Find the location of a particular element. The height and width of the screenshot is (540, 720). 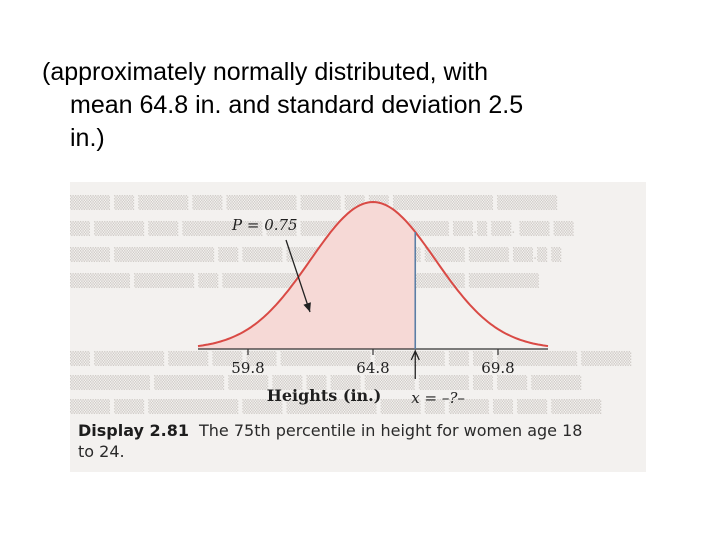

x-tick-label: 64.8 is located at coordinates (372, 368).